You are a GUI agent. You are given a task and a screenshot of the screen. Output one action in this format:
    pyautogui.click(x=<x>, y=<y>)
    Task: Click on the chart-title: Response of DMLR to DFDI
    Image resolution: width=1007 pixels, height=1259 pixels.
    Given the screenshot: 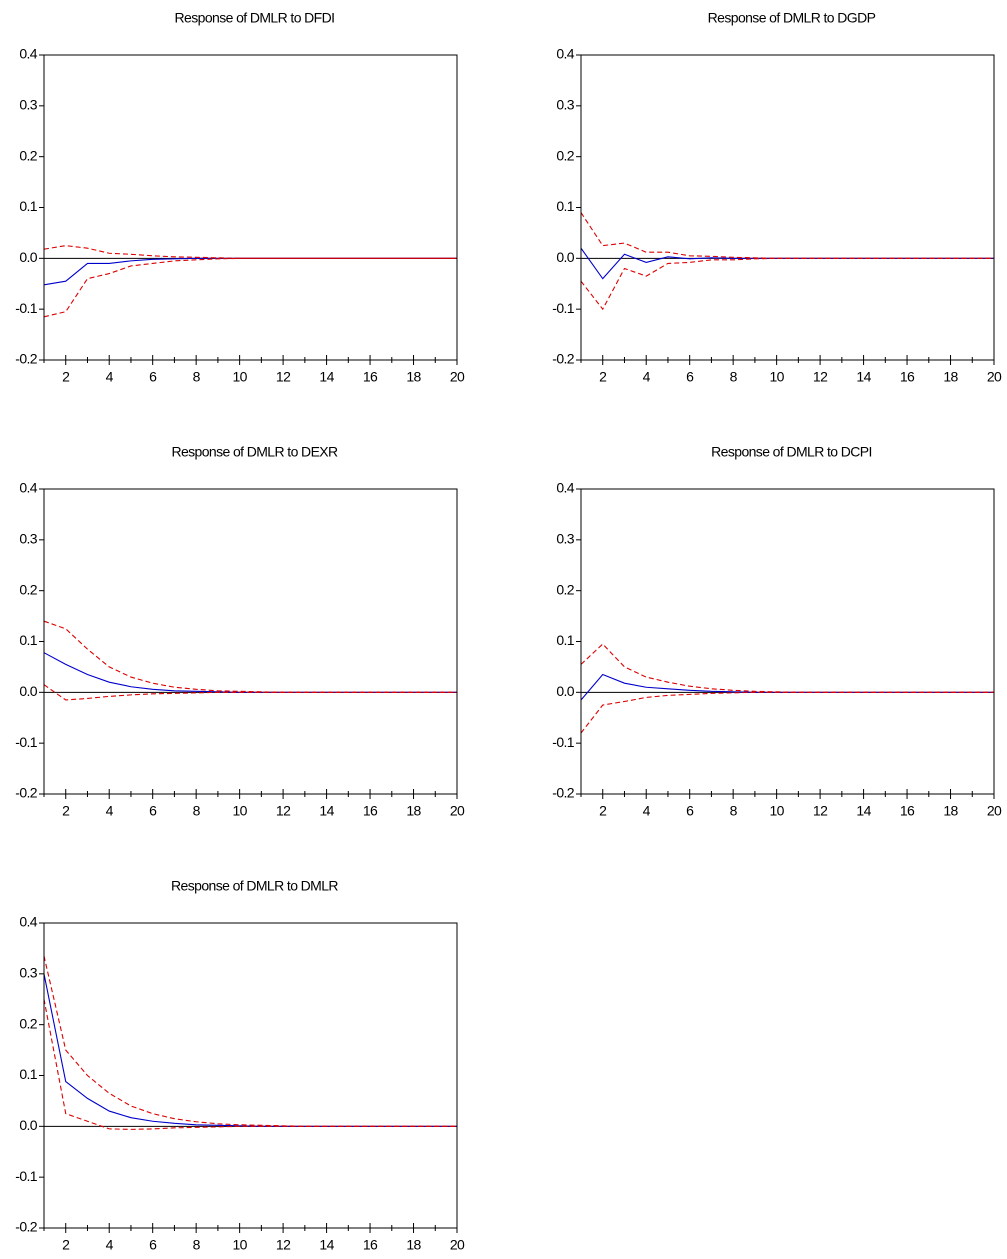 What is the action you would take?
    pyautogui.click(x=255, y=18)
    